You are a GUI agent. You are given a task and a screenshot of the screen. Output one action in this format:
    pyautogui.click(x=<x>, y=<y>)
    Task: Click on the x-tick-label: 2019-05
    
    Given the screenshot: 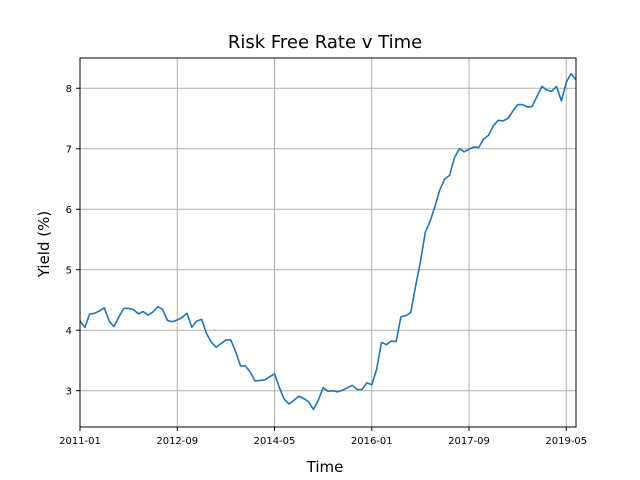 What is the action you would take?
    pyautogui.click(x=566, y=441)
    